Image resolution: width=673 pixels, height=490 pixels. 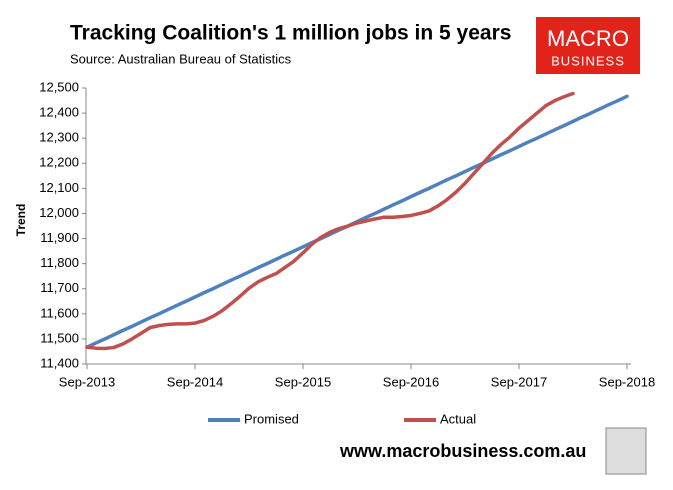 What do you see at coordinates (271, 418) in the screenshot?
I see `legend-label: Promised` at bounding box center [271, 418].